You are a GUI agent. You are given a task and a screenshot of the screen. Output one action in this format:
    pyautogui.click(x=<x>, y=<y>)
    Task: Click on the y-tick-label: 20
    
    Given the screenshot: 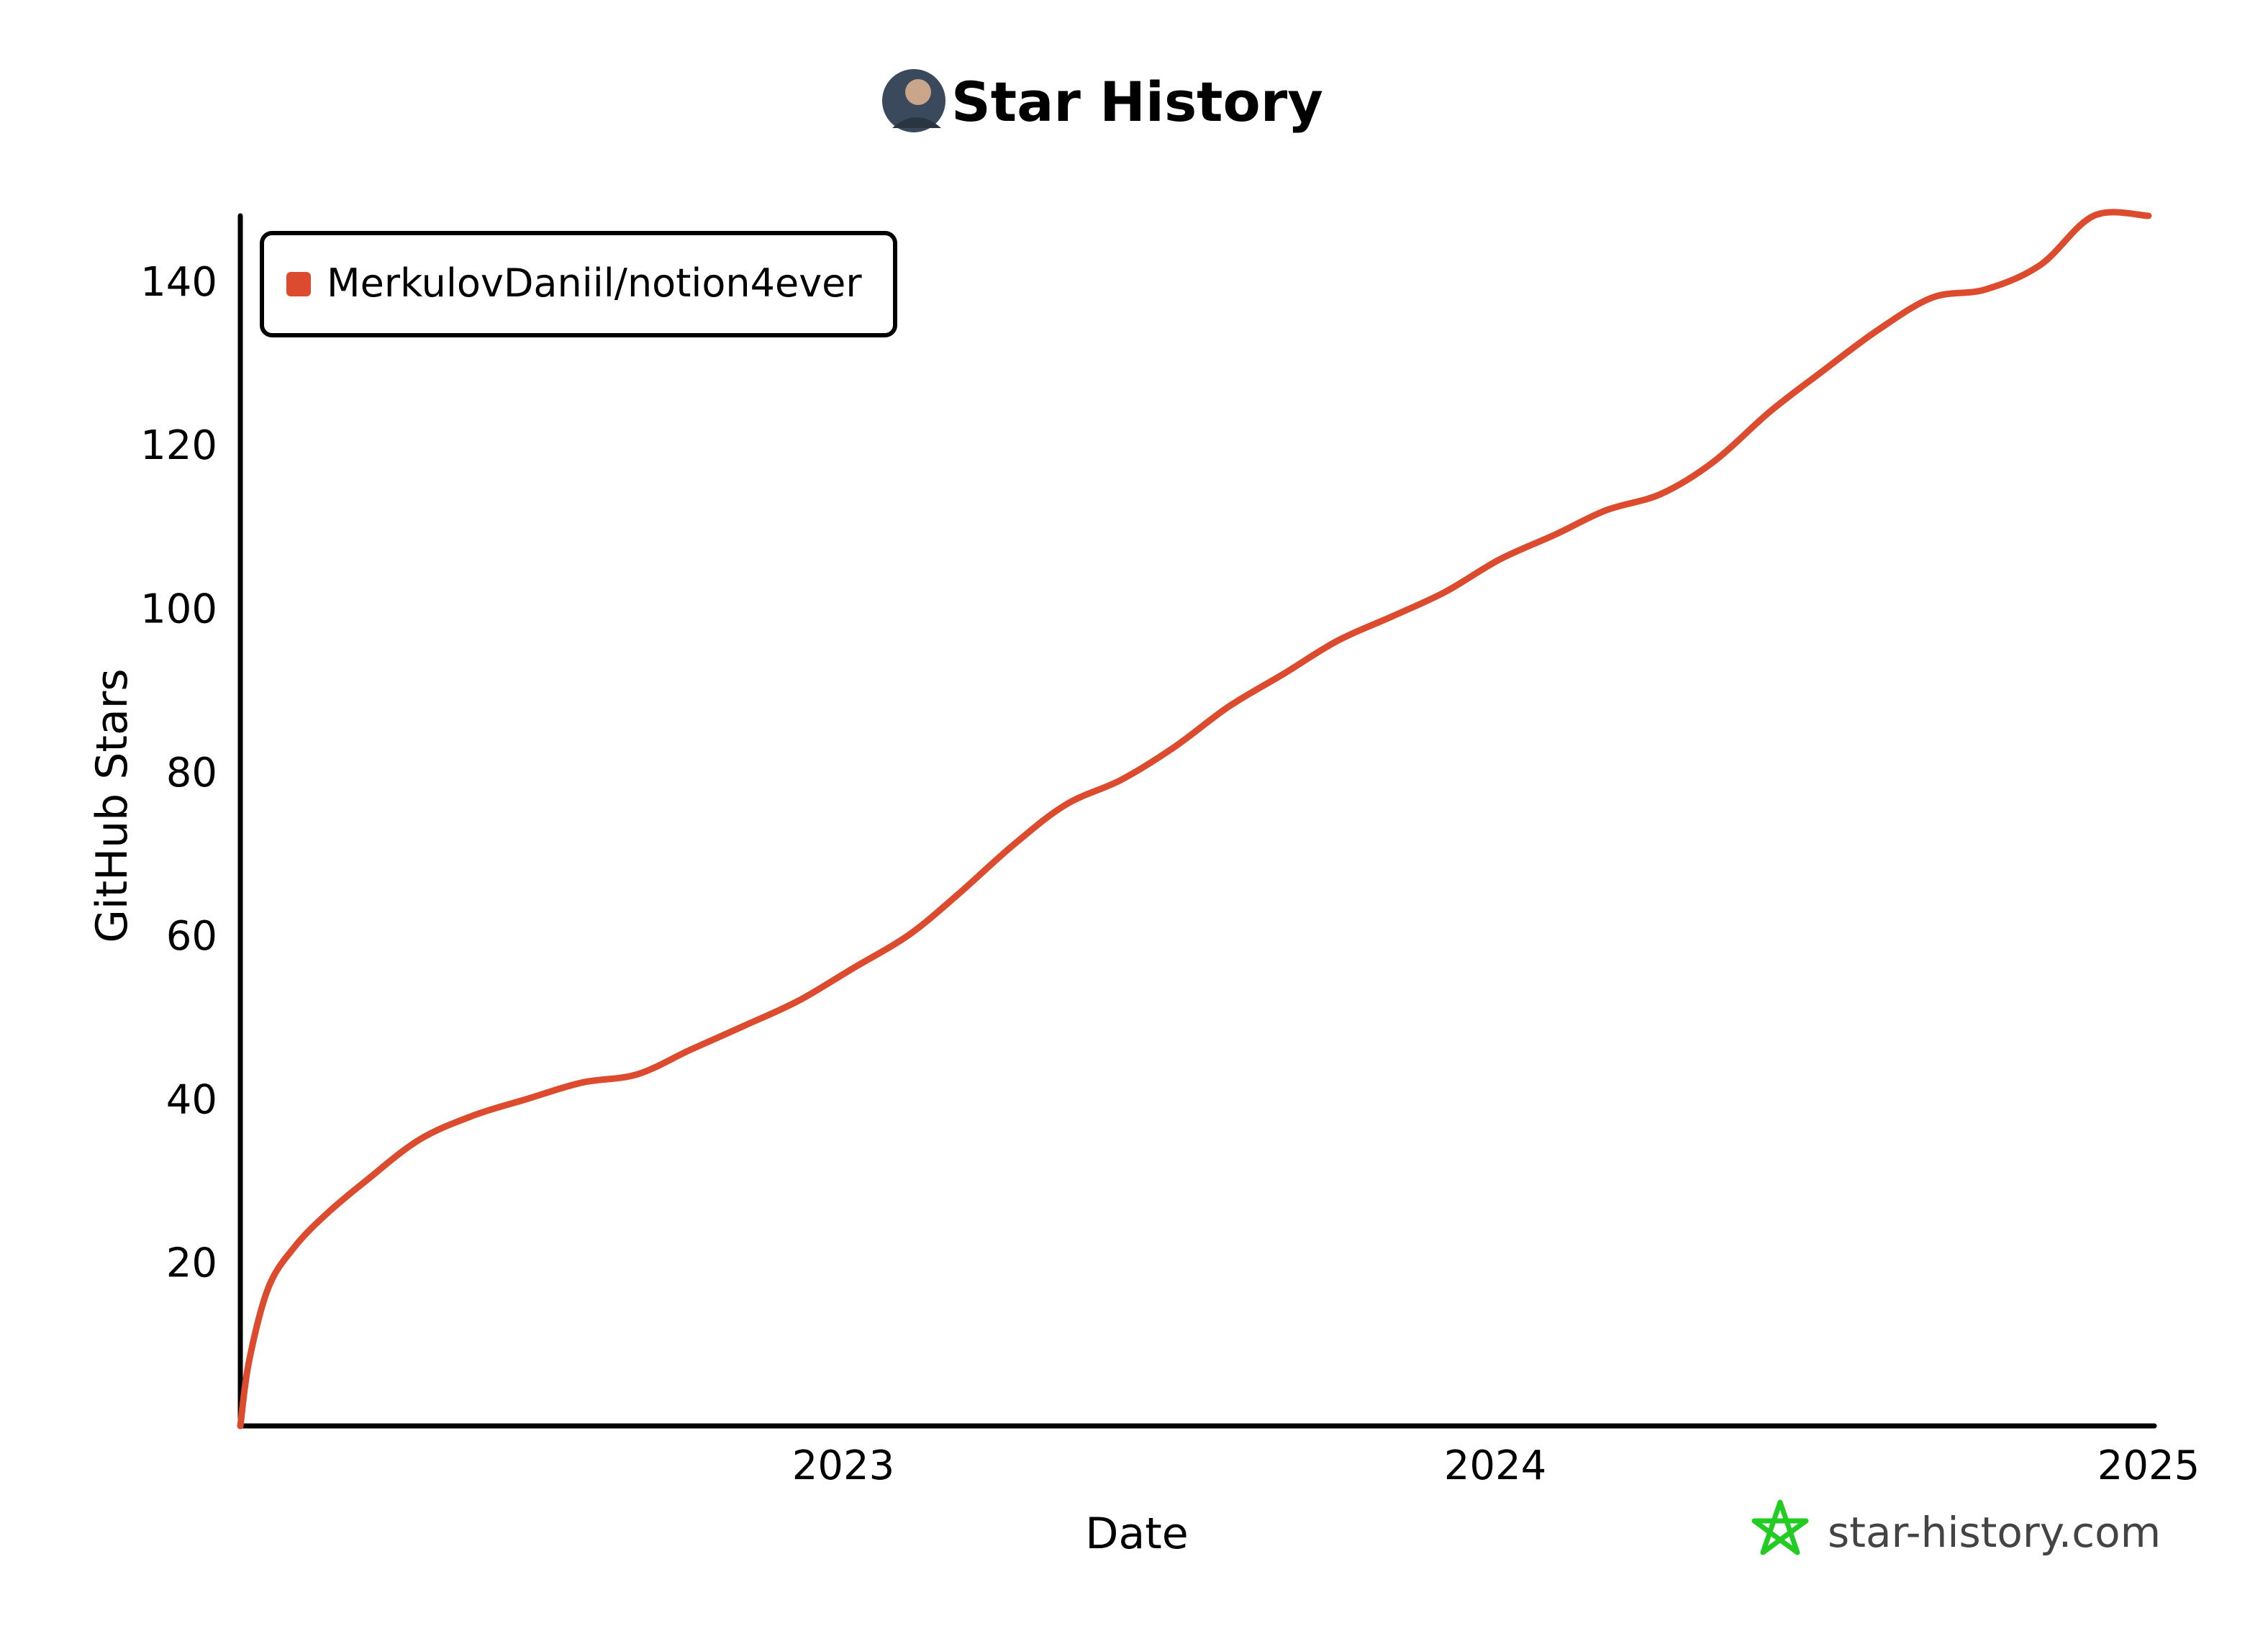 What is the action you would take?
    pyautogui.click(x=191, y=1264)
    